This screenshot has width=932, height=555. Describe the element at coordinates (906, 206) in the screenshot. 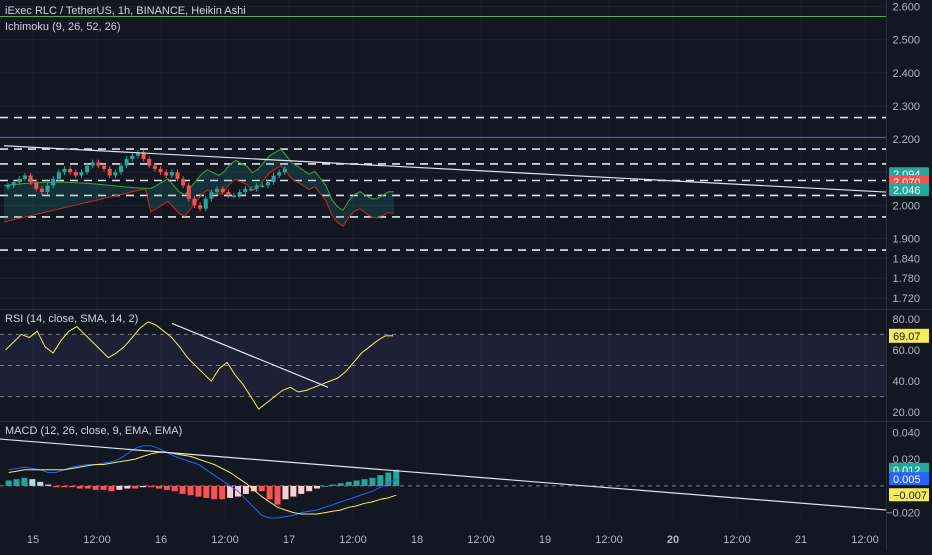

I see `price-axis-label: 2.000` at that location.